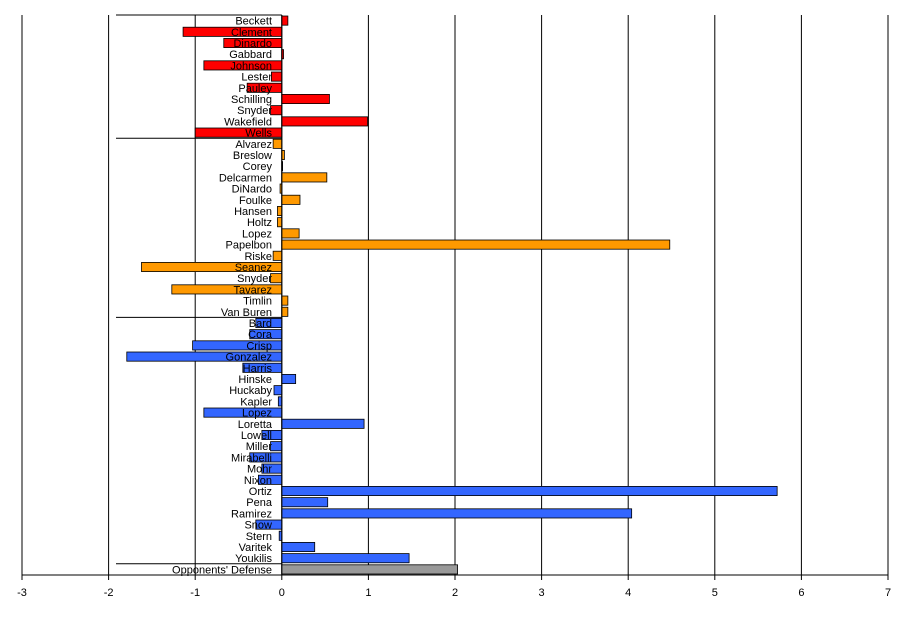  What do you see at coordinates (250, 391) in the screenshot?
I see `category-label: Huckaby` at bounding box center [250, 391].